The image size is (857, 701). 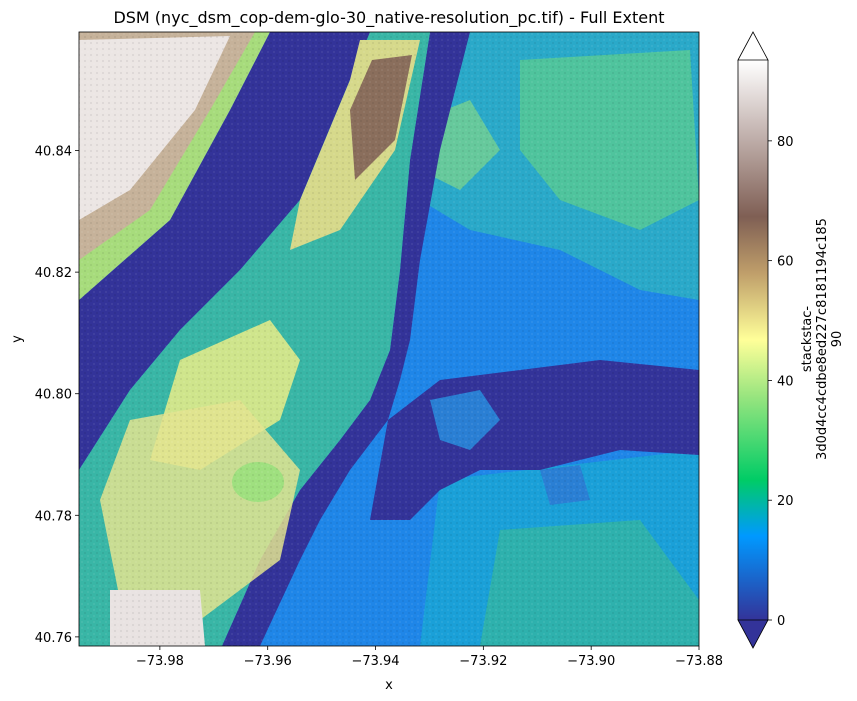 What do you see at coordinates (785, 381) in the screenshot?
I see `colorbar-tick-label: 40` at bounding box center [785, 381].